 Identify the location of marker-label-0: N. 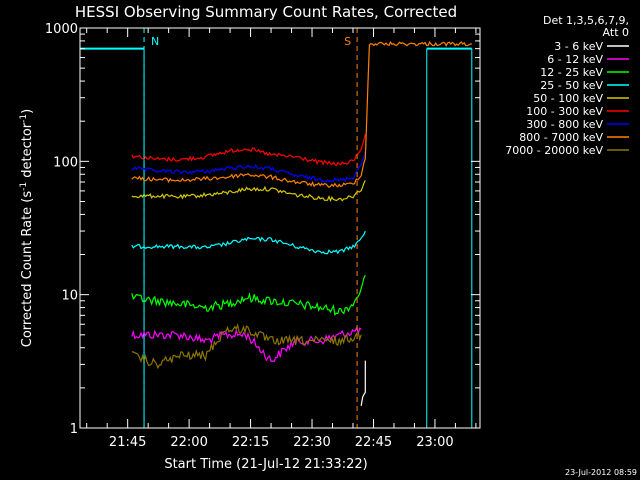
(155, 41).